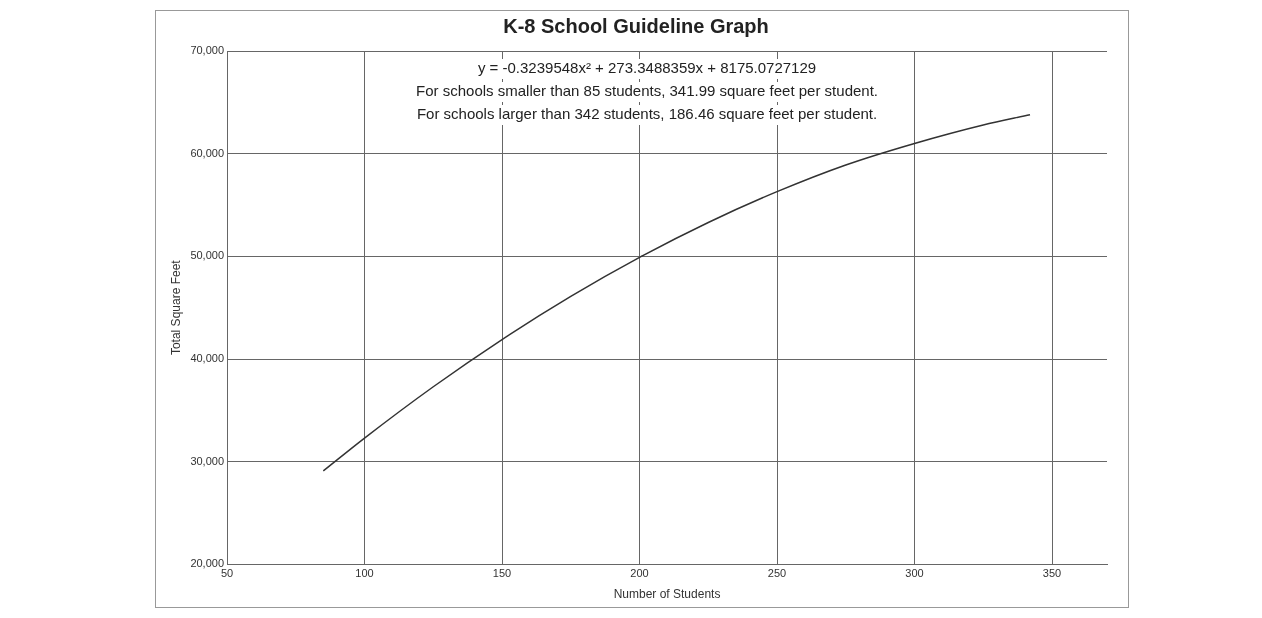 The width and height of the screenshot is (1262, 618). I want to click on y-tick-label: 30,000, so click(207, 460).